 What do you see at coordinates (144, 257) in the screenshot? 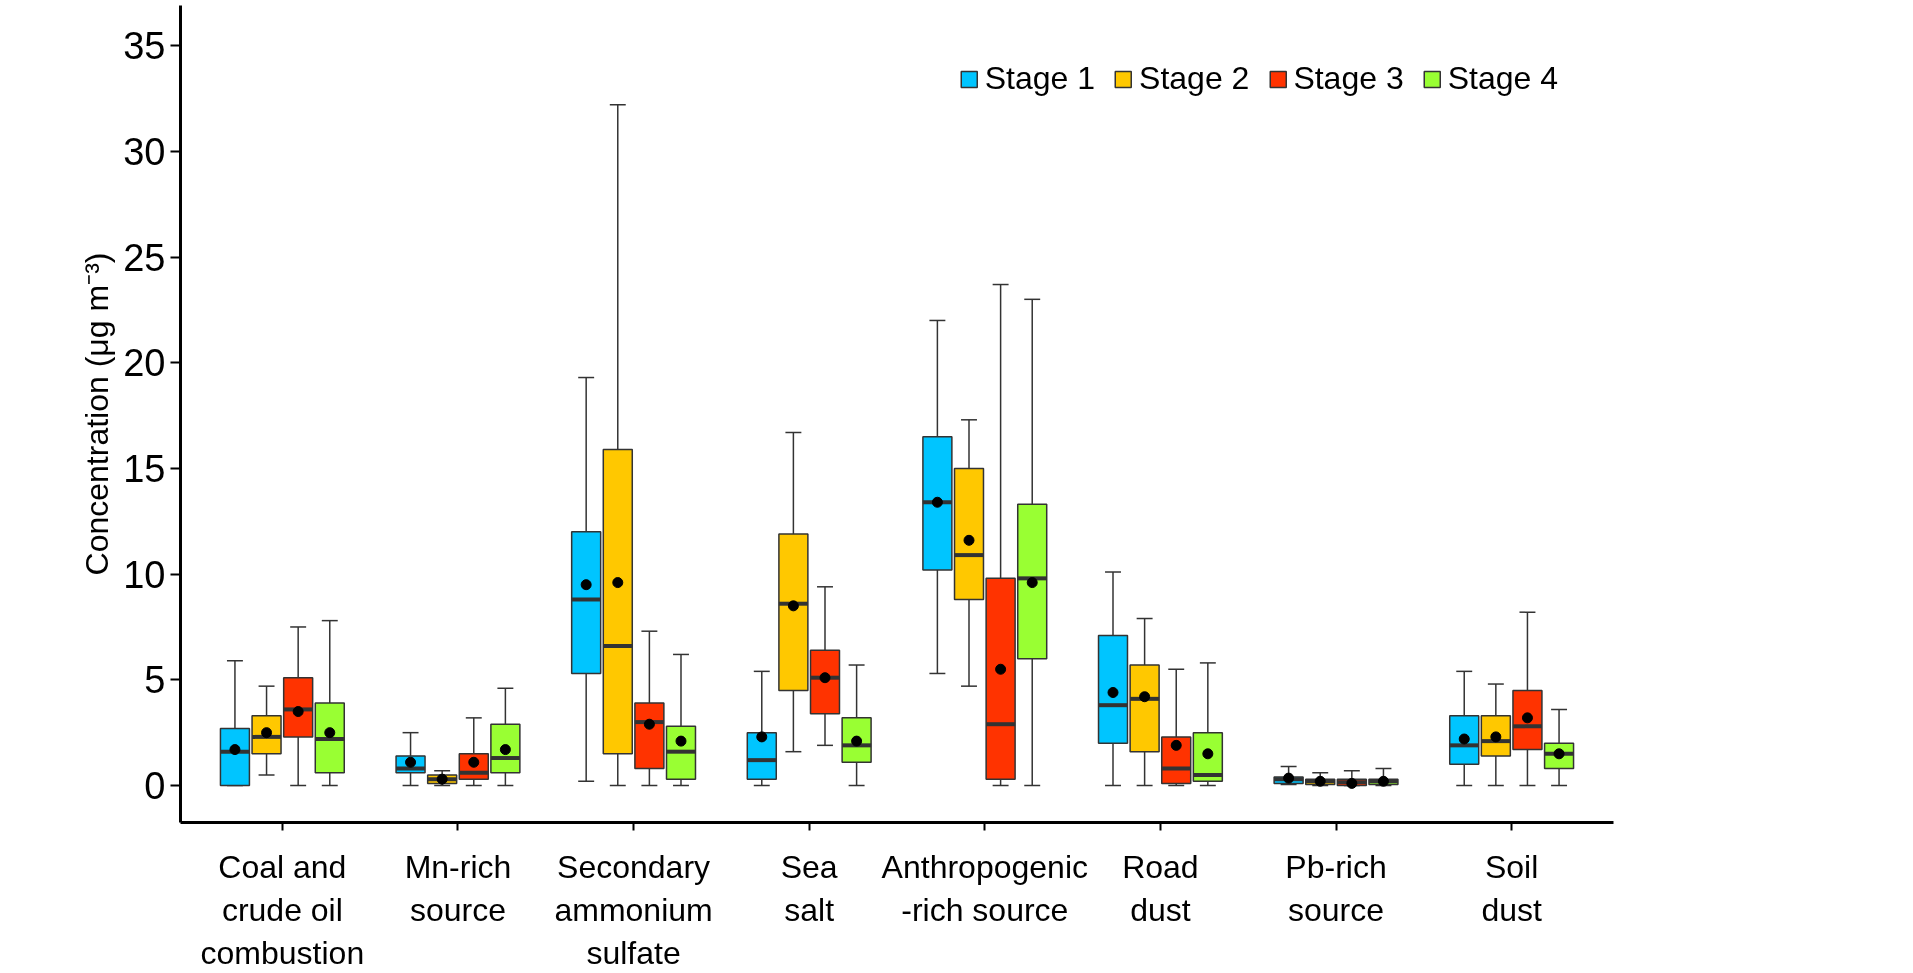
I see `y-tick-label: 25` at bounding box center [144, 257].